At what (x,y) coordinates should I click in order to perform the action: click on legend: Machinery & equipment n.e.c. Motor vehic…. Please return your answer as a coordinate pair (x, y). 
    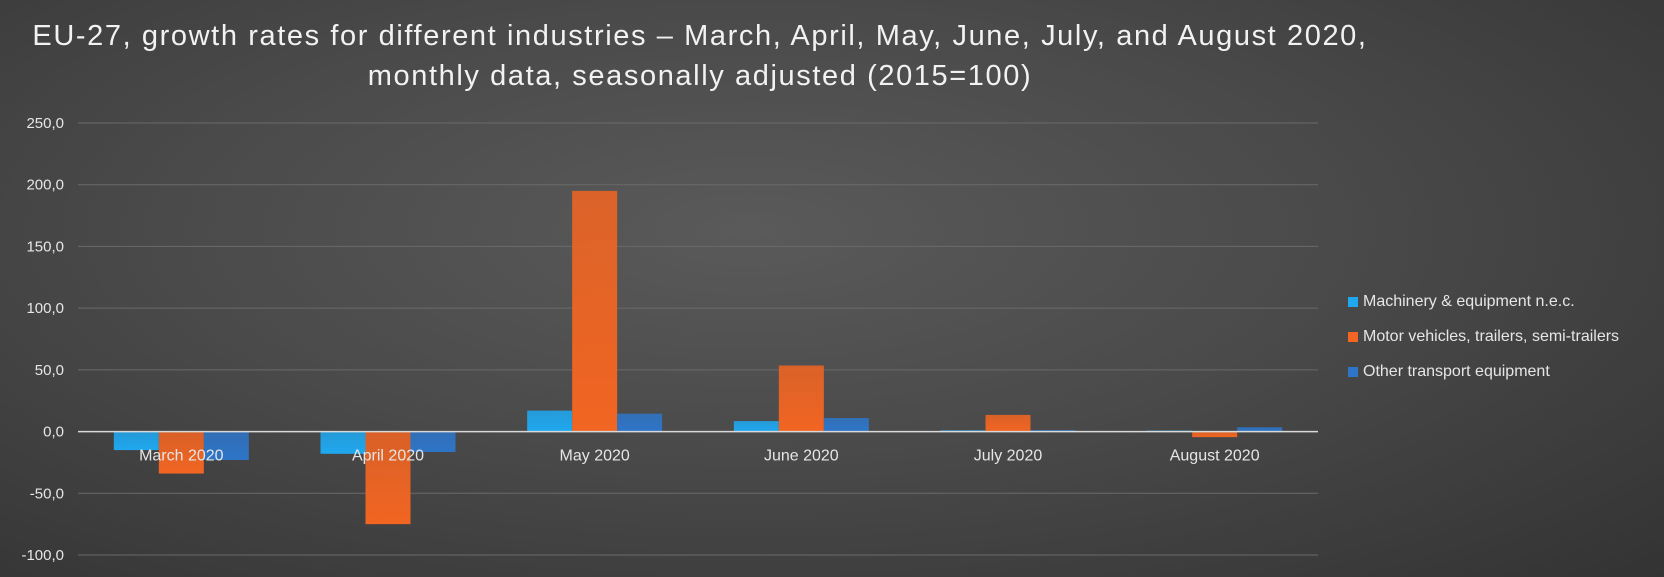
    Looking at the image, I should click on (1483, 342).